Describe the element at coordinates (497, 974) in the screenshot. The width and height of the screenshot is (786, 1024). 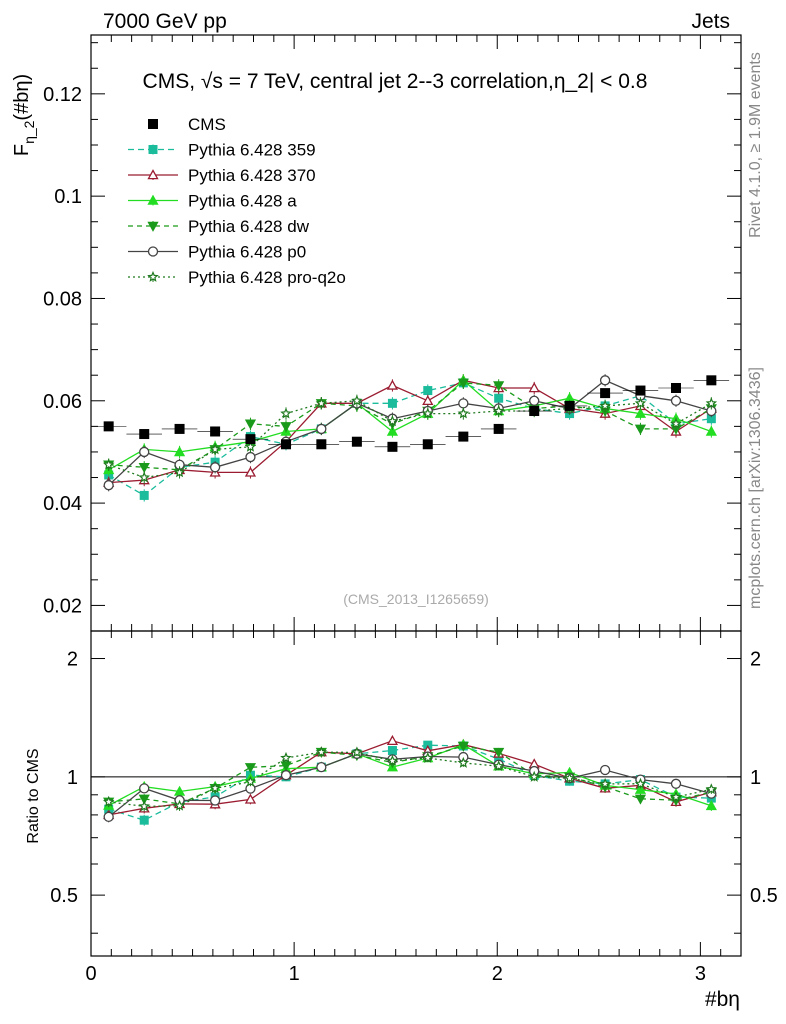
I see `x-tick-label: 2` at that location.